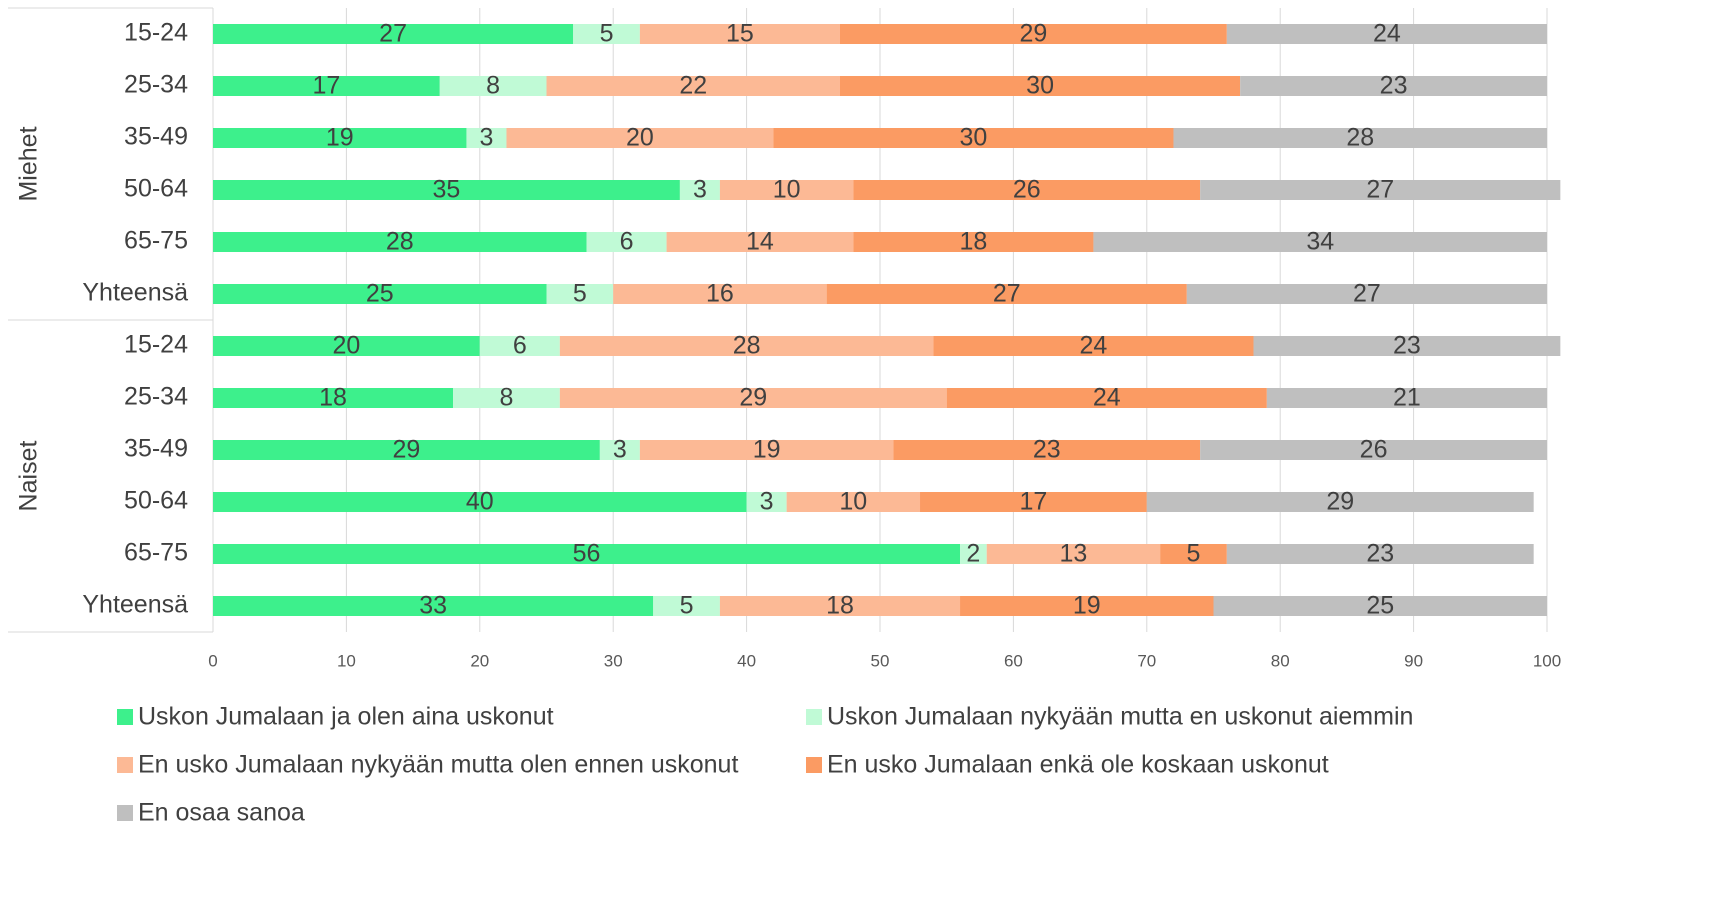 The image size is (1723, 906). What do you see at coordinates (973, 554) in the screenshot?
I see `data-label: 2` at bounding box center [973, 554].